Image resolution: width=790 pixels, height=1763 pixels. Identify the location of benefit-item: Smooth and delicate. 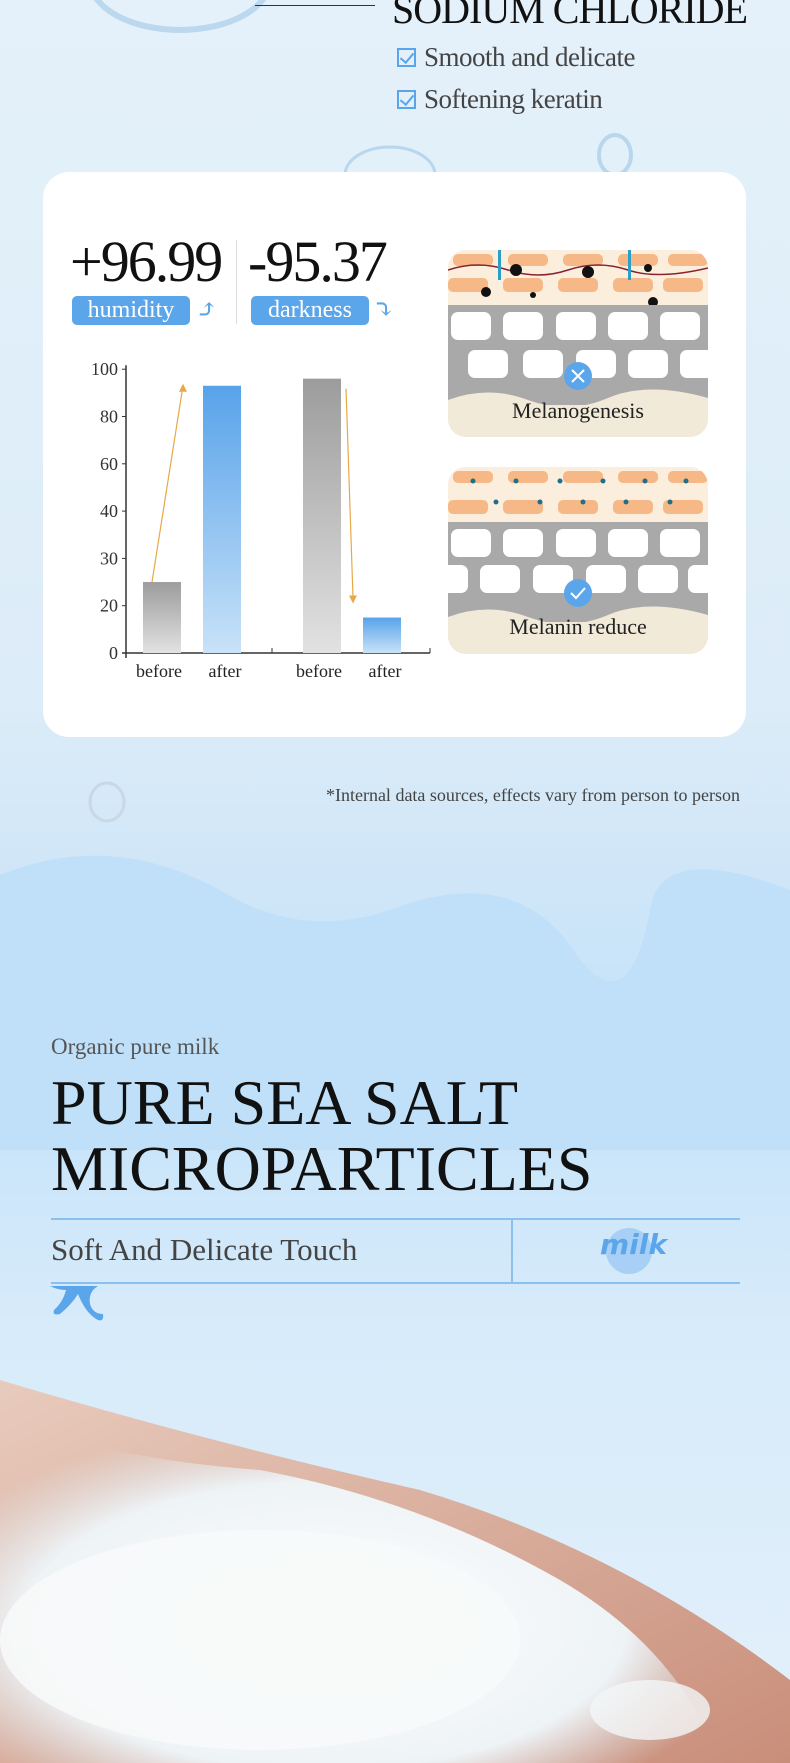
(516, 57).